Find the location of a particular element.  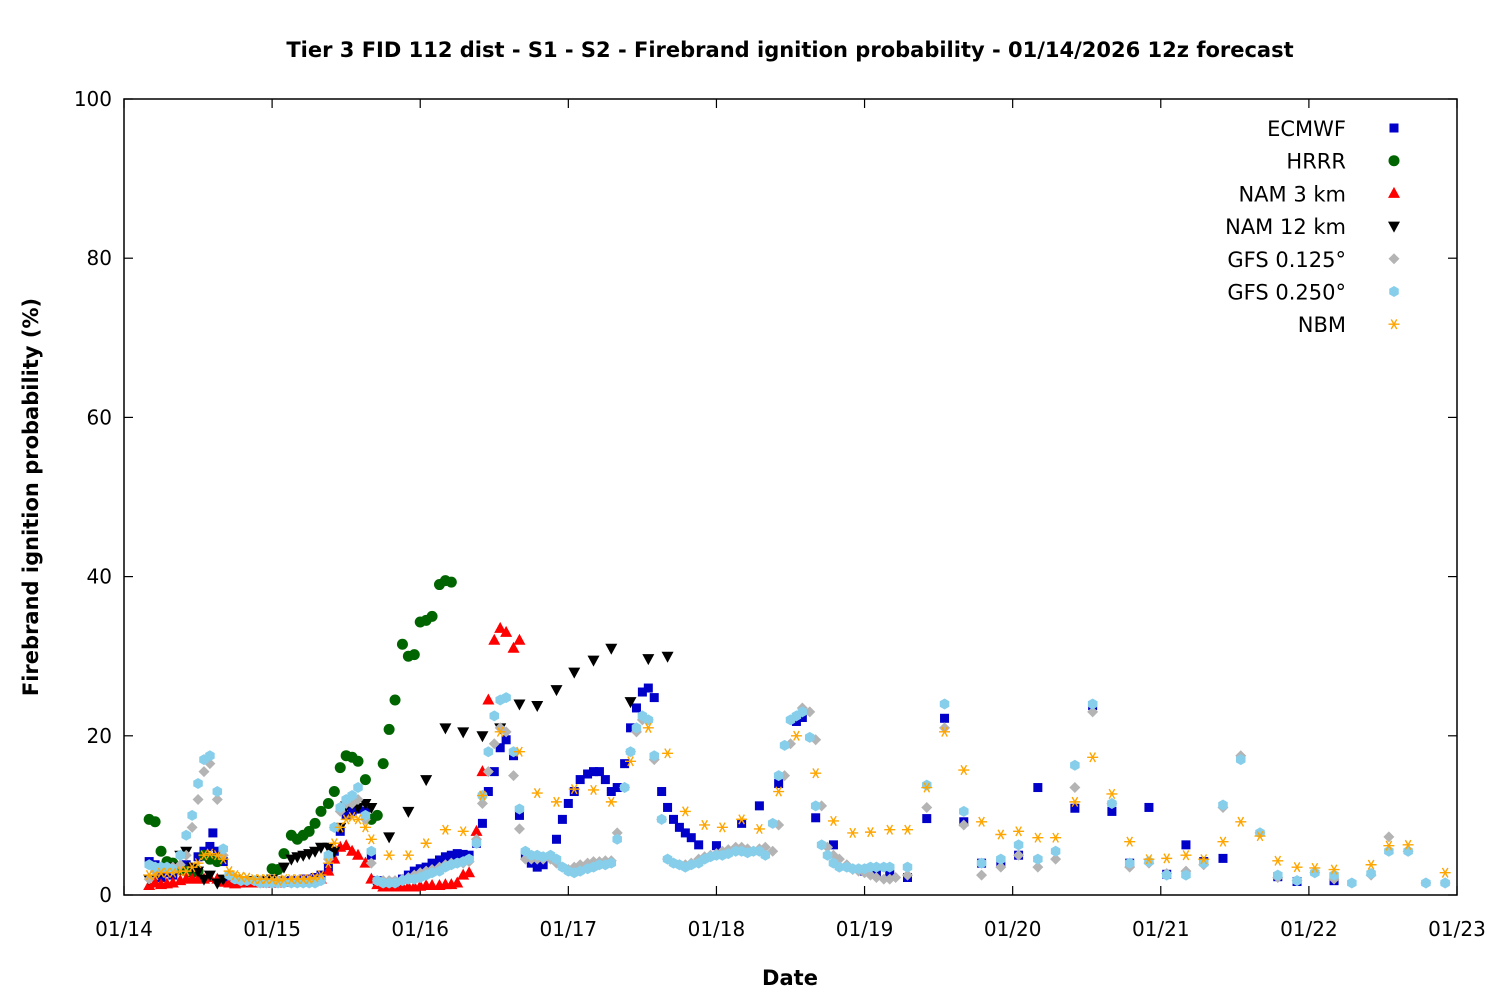

x-tick-label: 01/20 is located at coordinates (1013, 929).